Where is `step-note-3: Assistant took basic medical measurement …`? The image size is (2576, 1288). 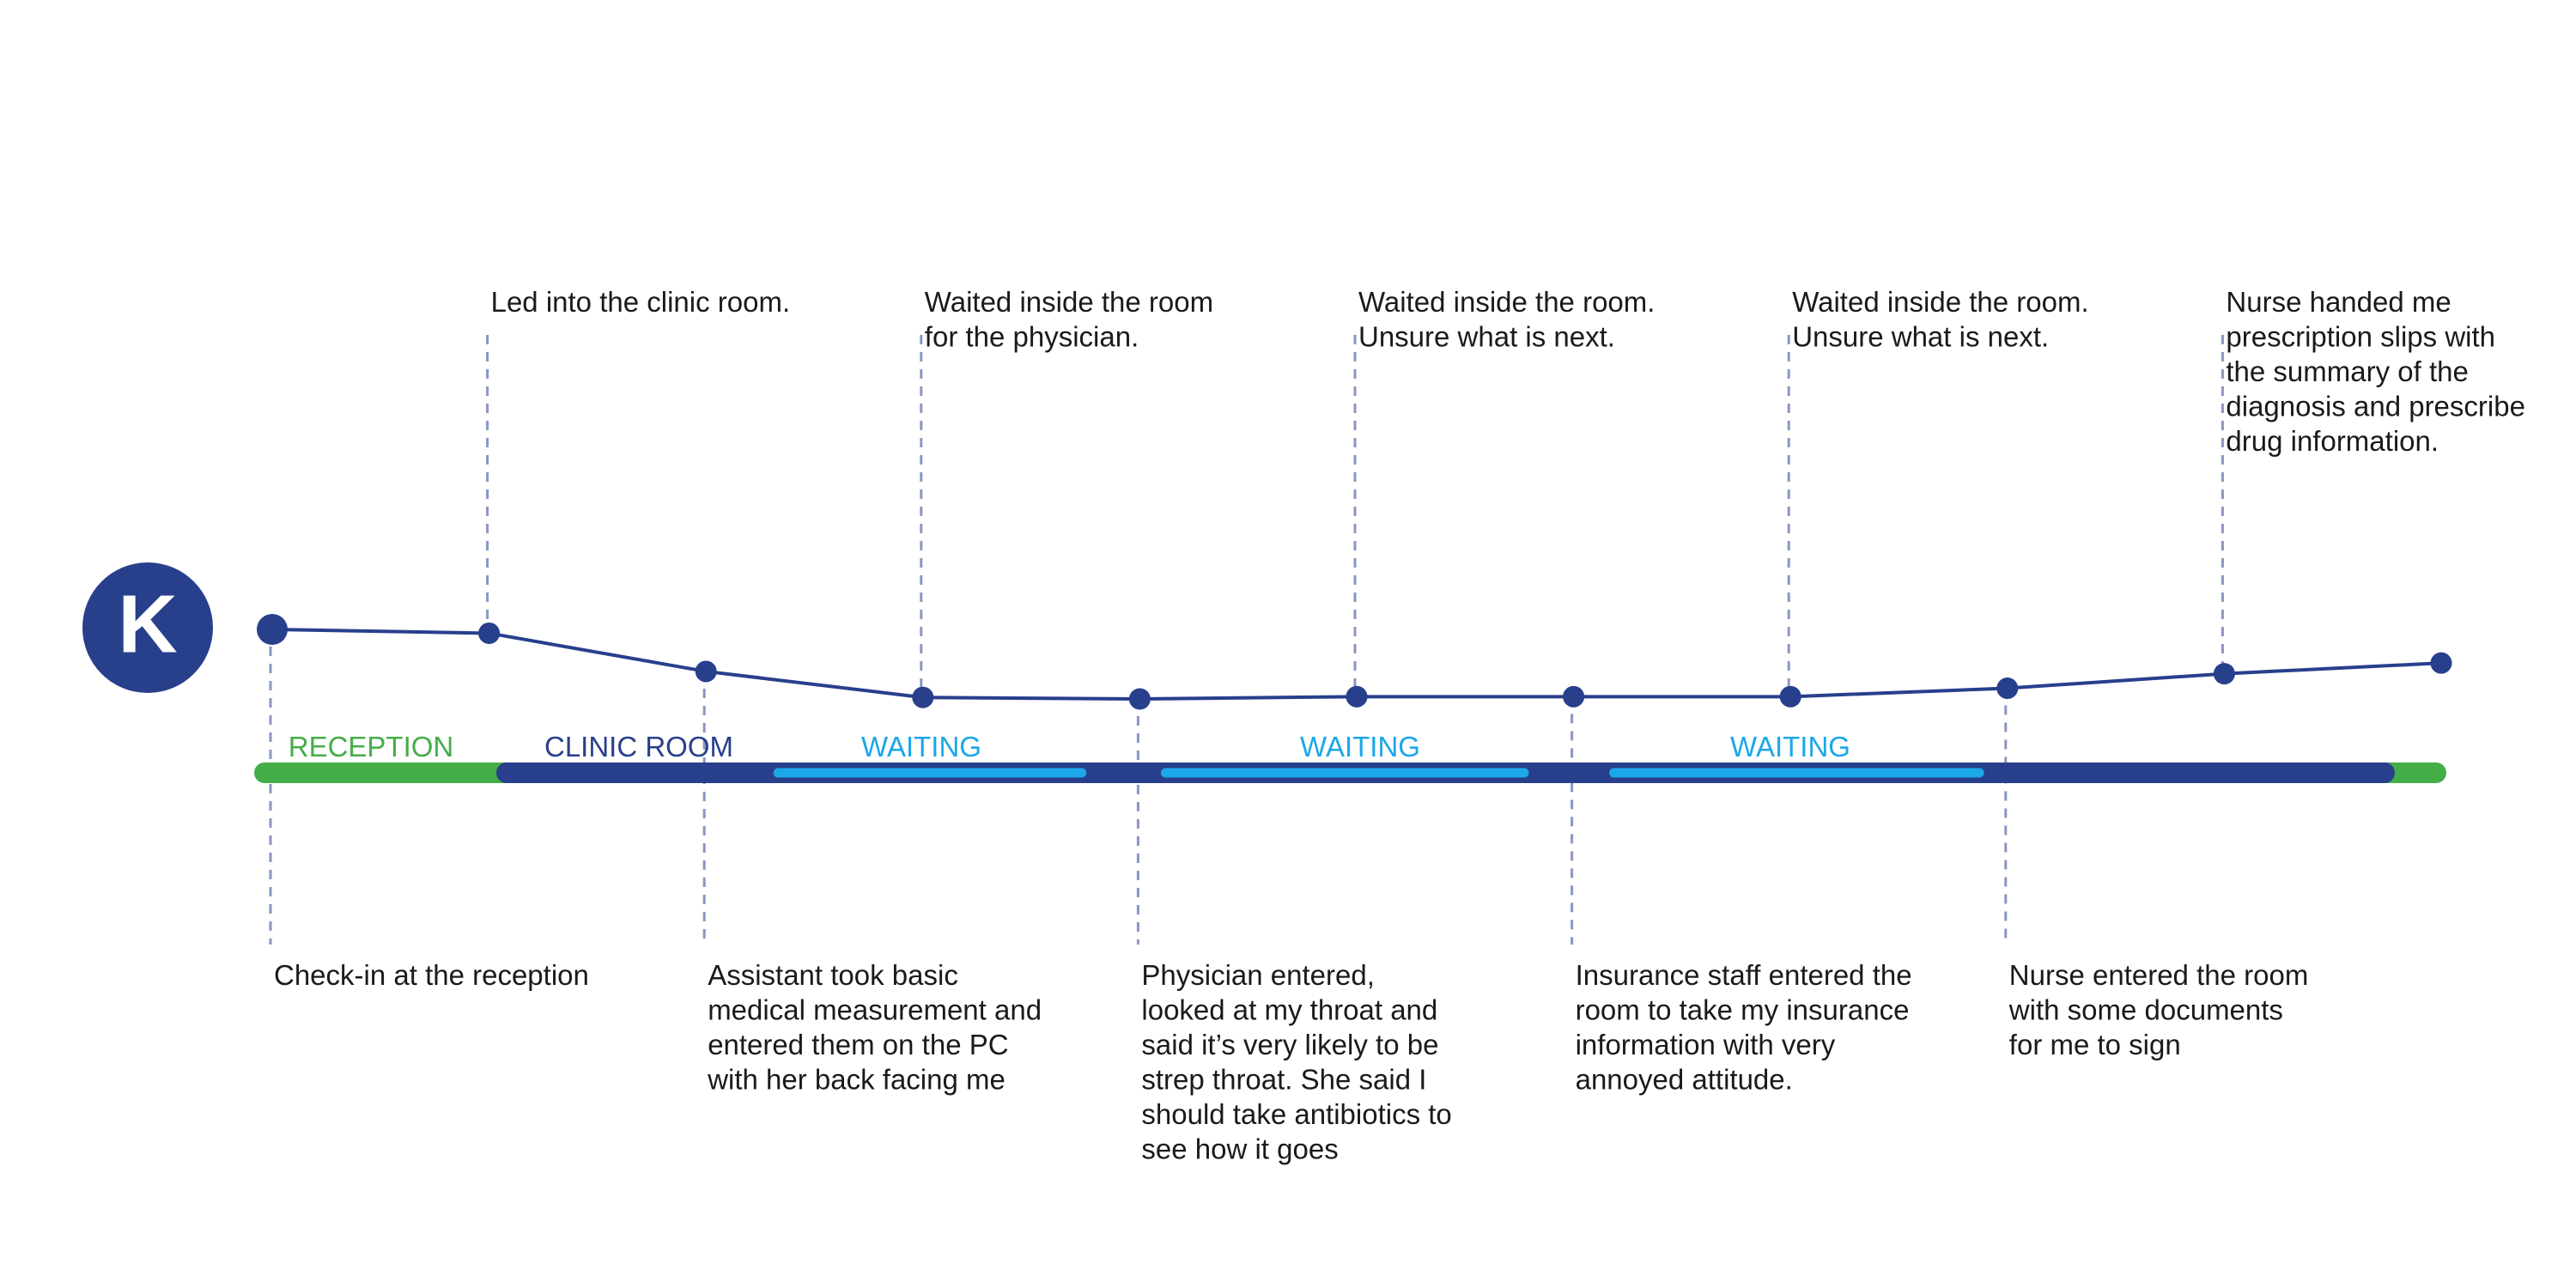
step-note-3: Assistant took basic medical measurement … is located at coordinates (874, 1027).